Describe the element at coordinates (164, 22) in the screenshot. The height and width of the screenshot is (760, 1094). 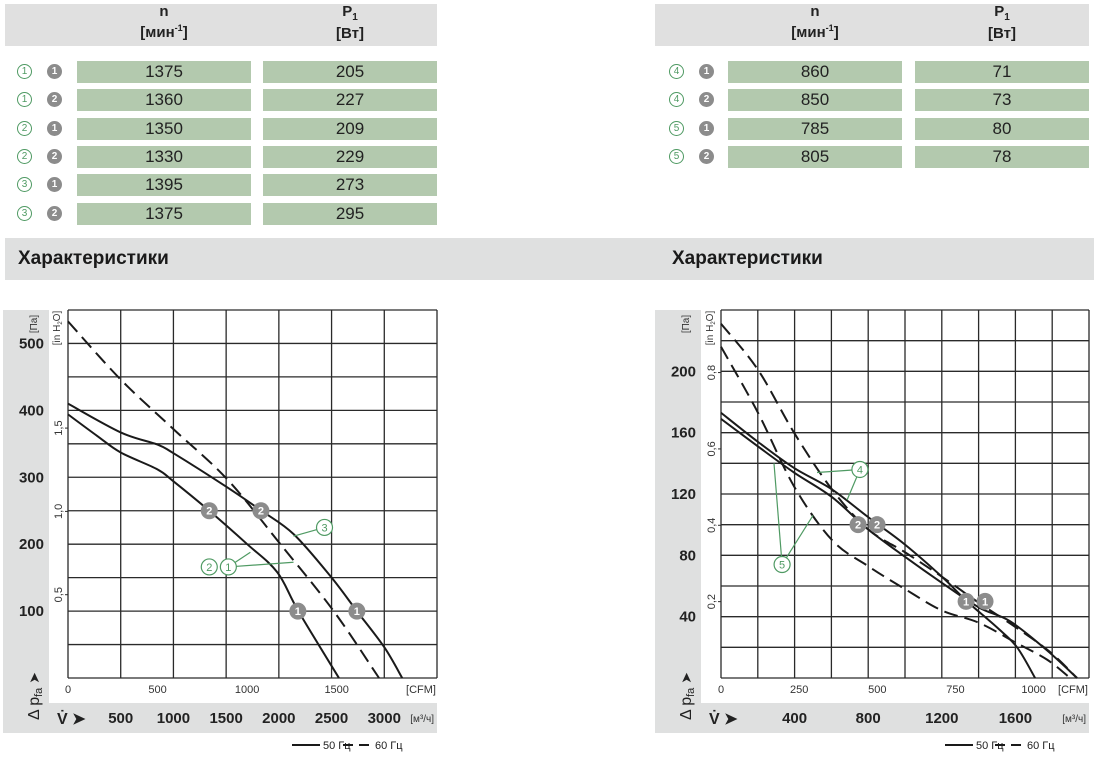
I see `header-speed: n [мин-1]` at that location.